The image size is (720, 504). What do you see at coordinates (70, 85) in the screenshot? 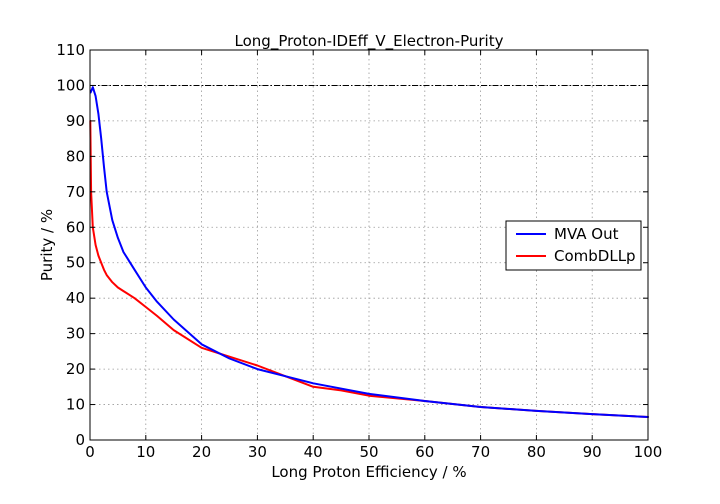
I see `y-tick-label-10: 100` at bounding box center [70, 85].